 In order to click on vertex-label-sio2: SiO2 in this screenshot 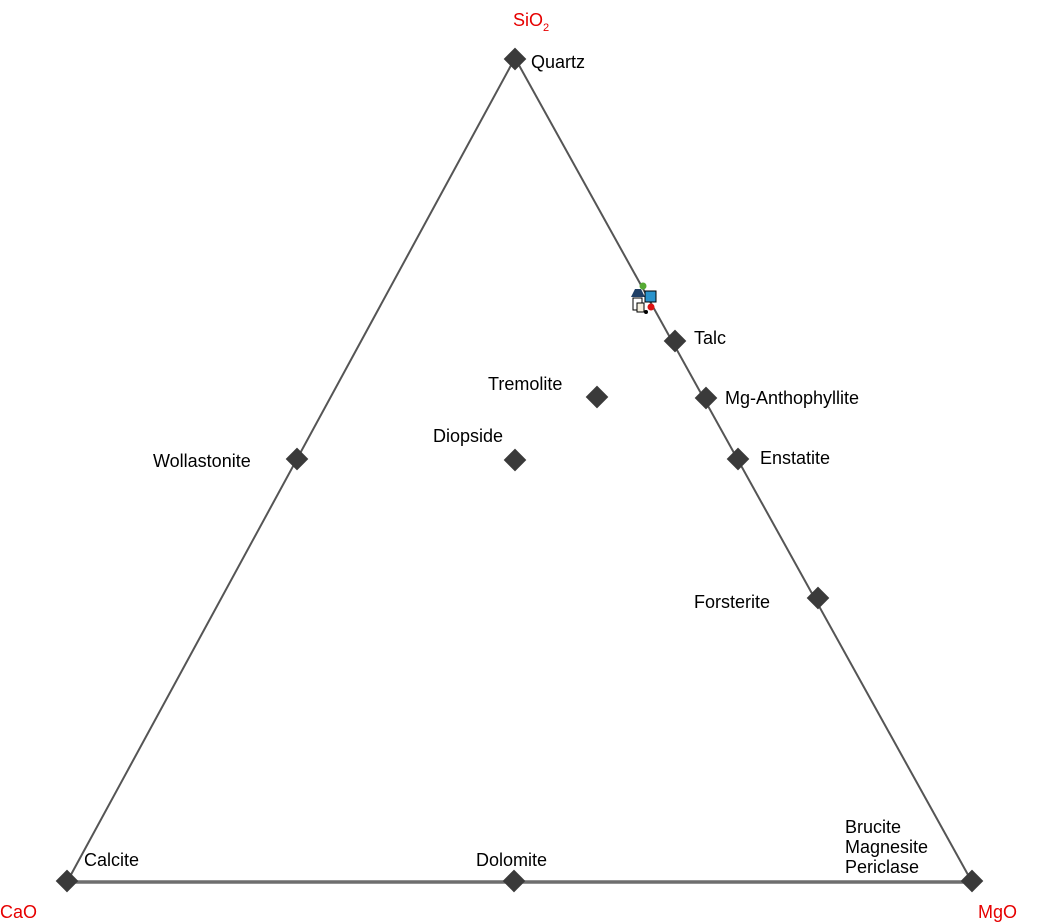, I will do `click(531, 22)`.